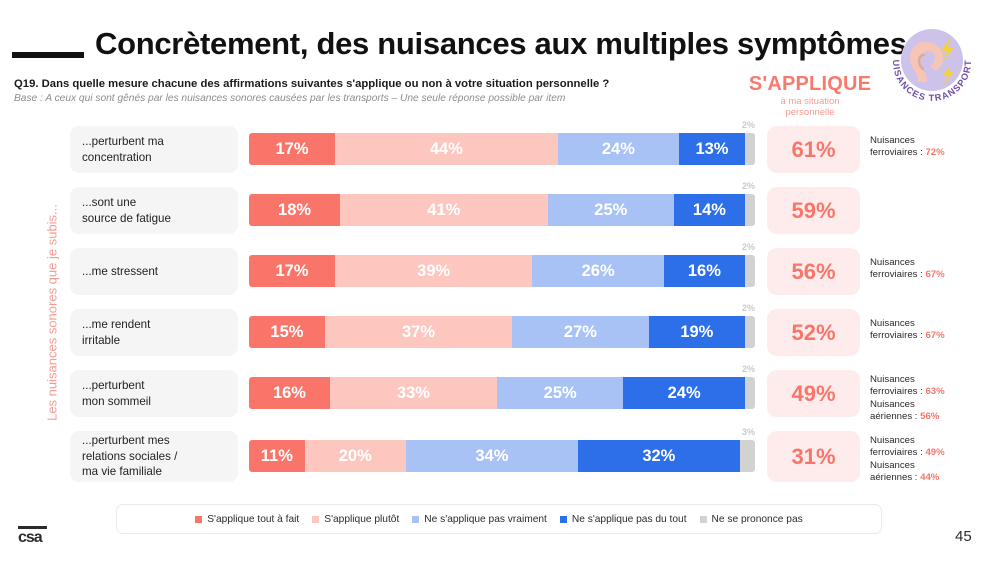 The width and height of the screenshot is (999, 562). I want to click on bar-segment-1: 20%, so click(355, 456).